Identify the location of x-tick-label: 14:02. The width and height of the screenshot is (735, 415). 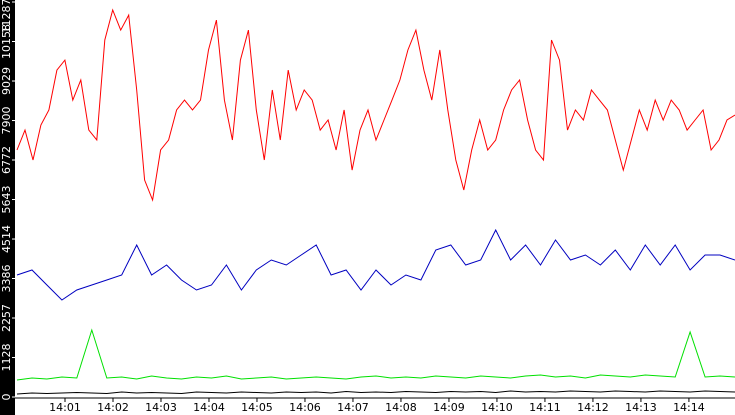
(113, 407).